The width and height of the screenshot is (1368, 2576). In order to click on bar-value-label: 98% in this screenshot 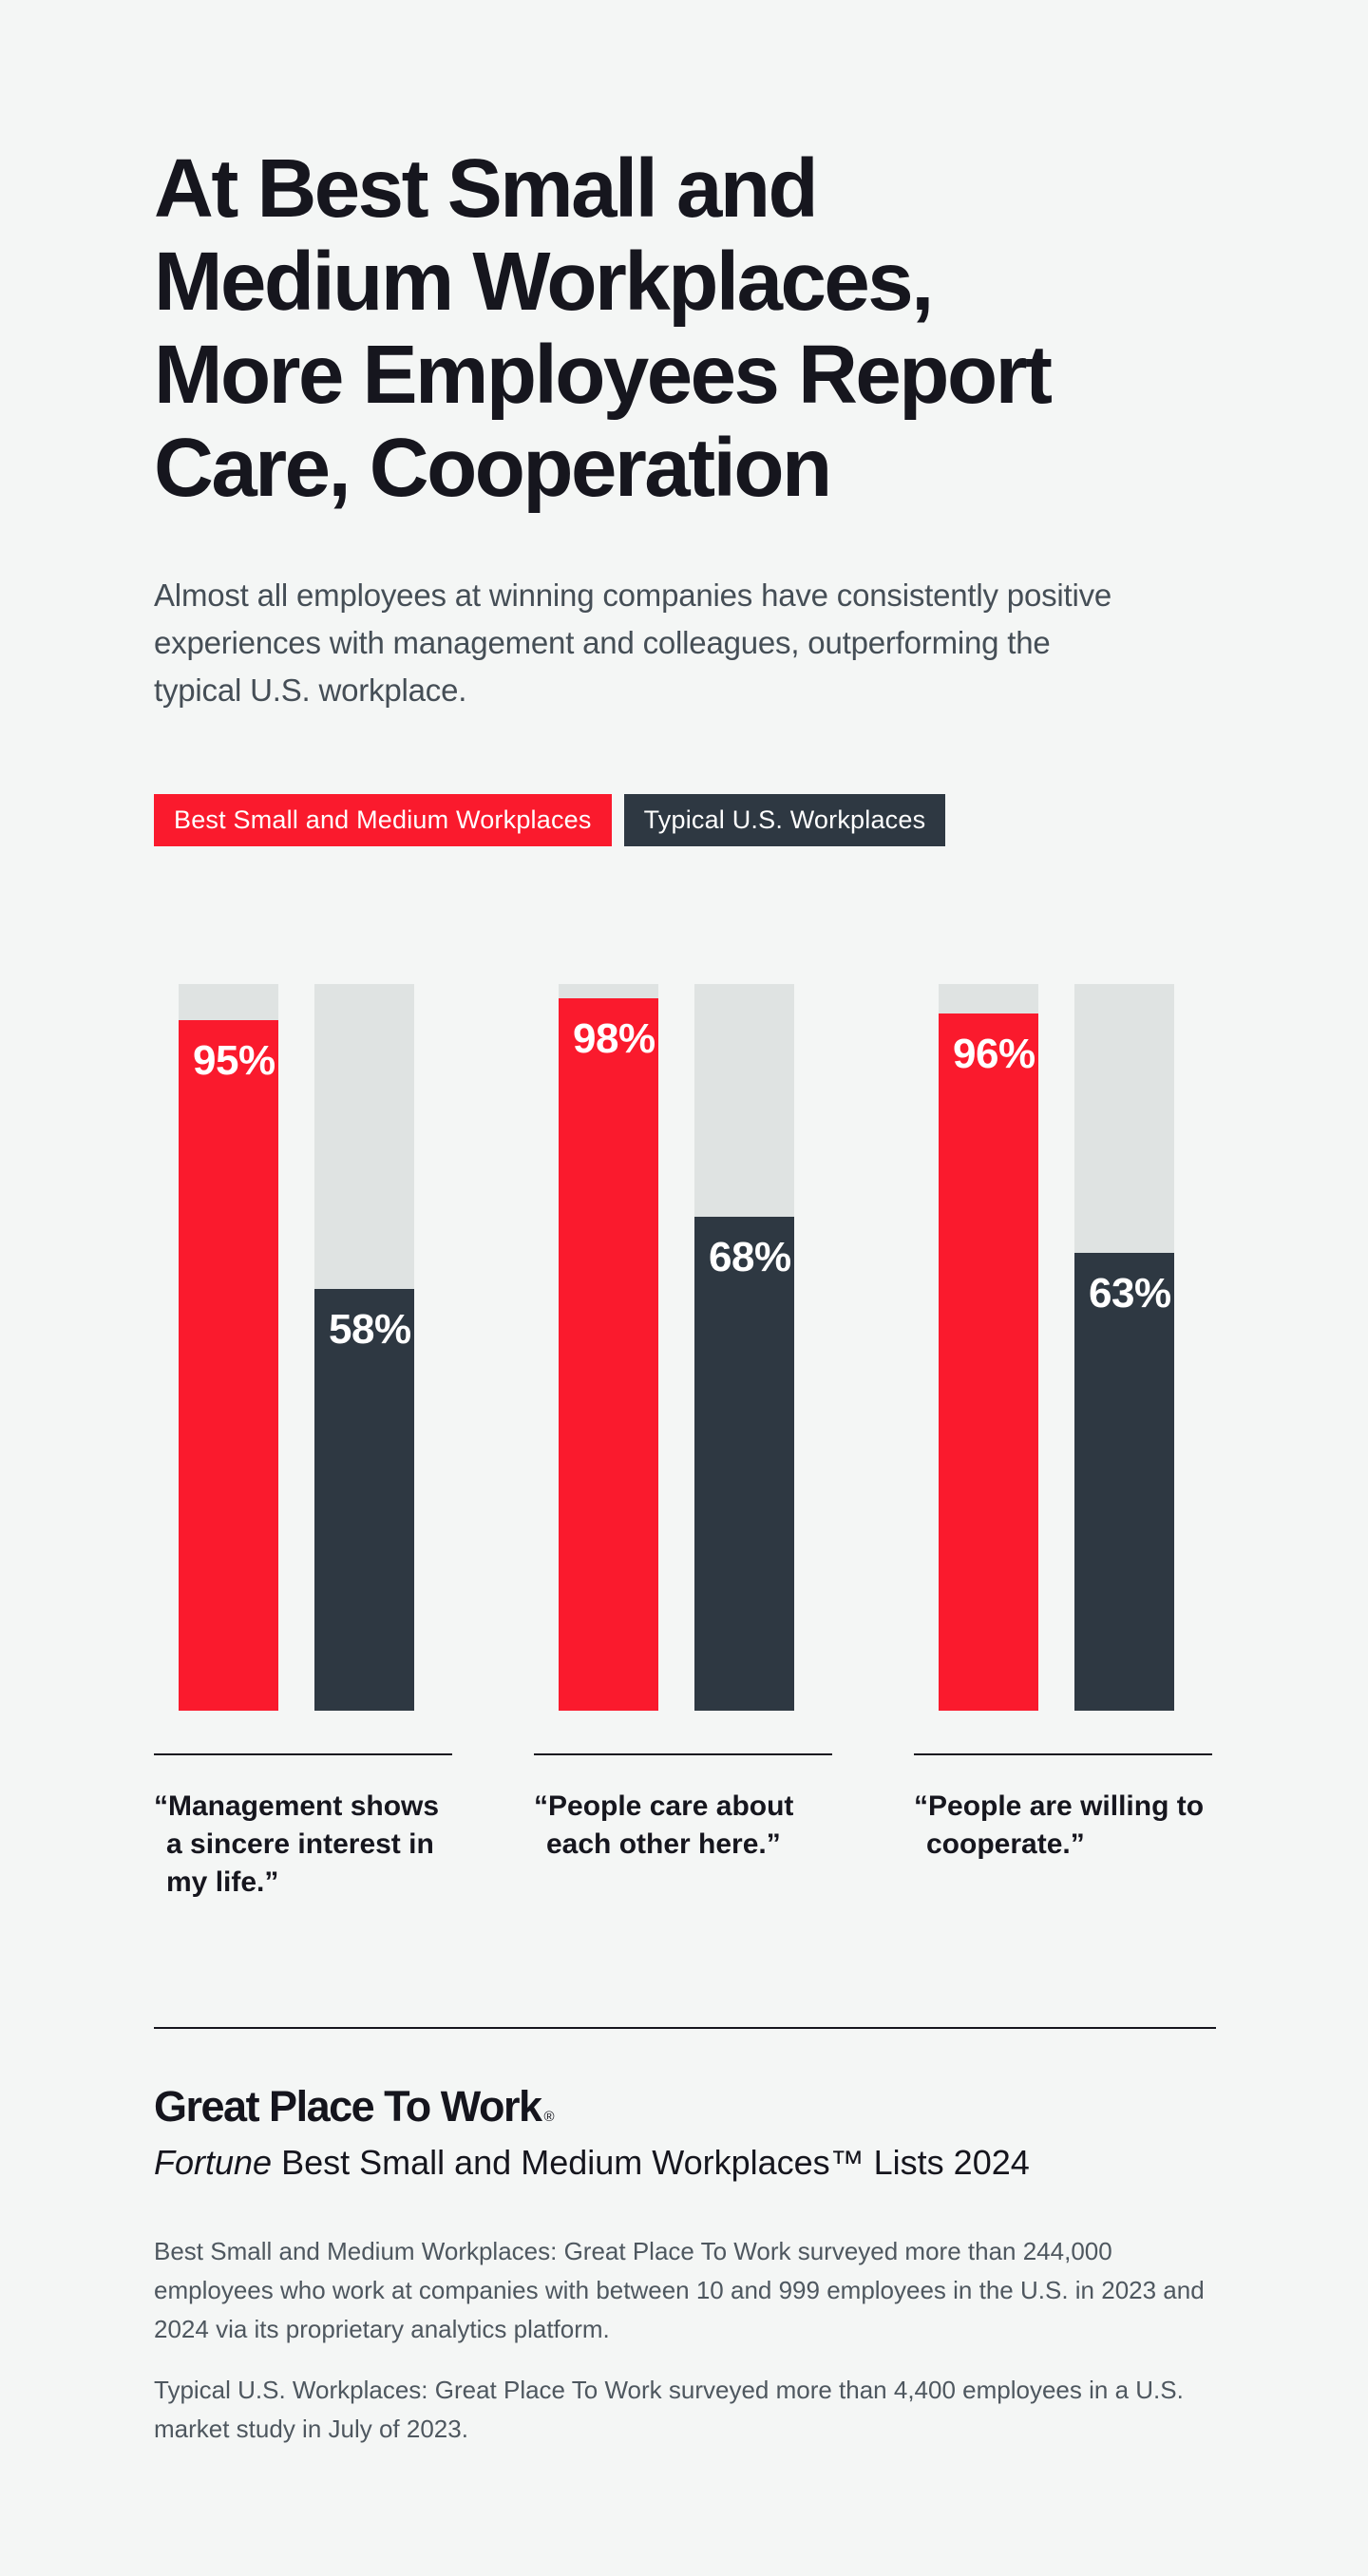, I will do `click(614, 1039)`.